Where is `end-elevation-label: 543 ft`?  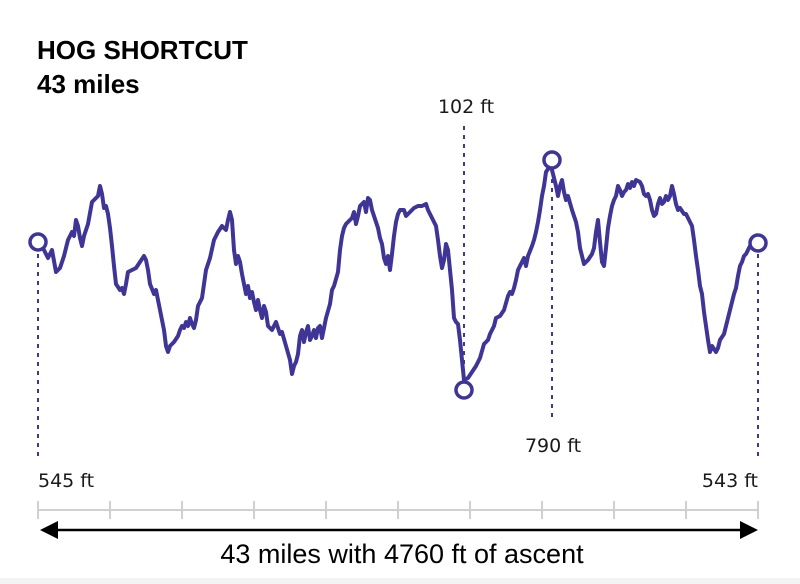 end-elevation-label: 543 ft is located at coordinates (730, 481).